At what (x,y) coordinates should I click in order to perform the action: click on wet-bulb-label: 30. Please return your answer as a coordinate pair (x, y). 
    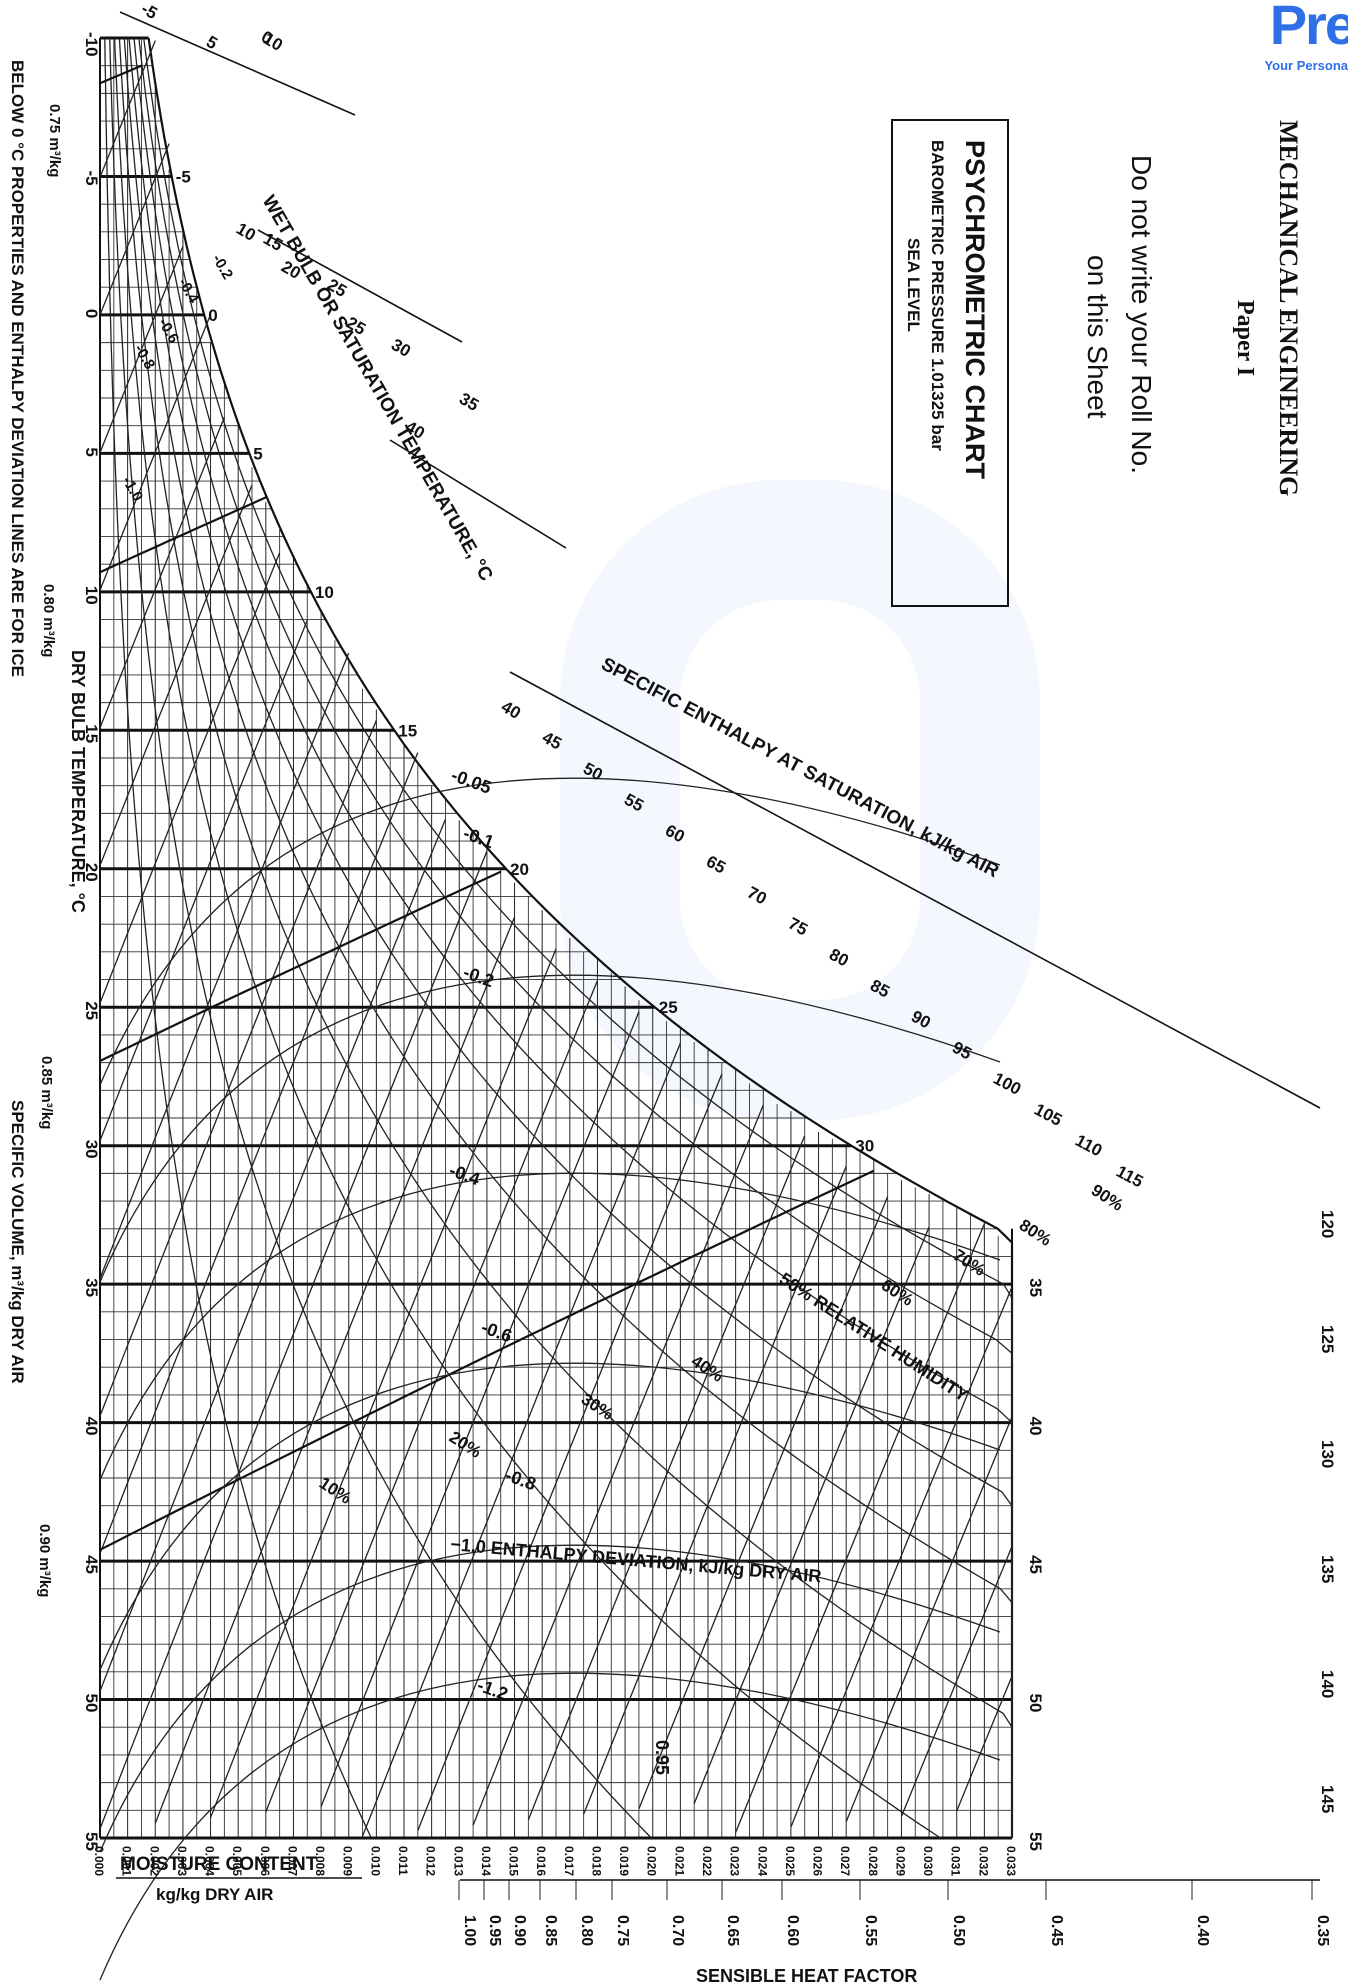
    Looking at the image, I should click on (864, 1146).